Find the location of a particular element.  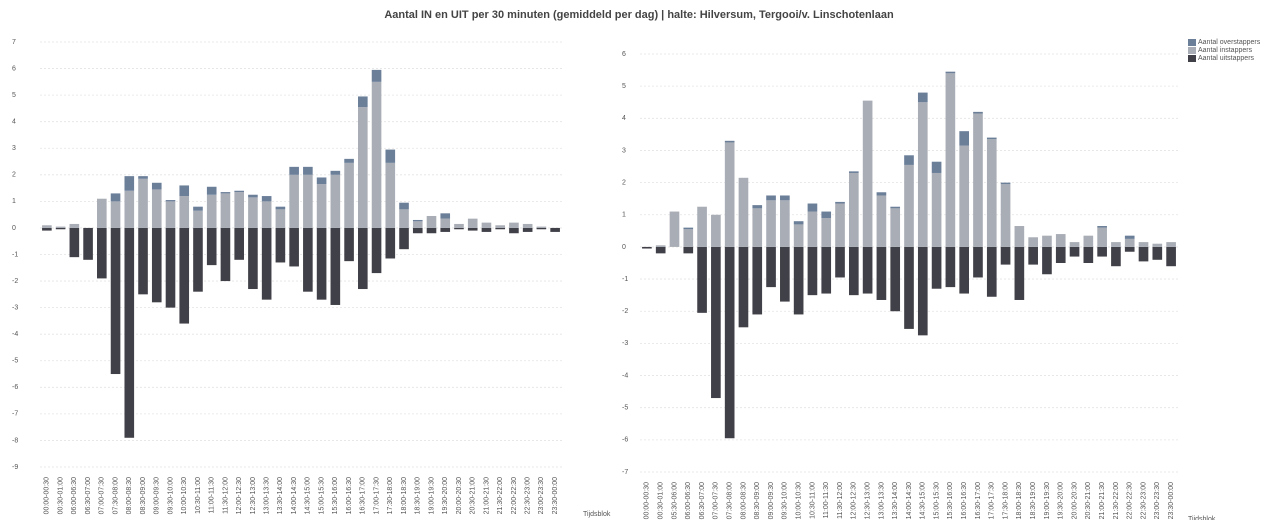

legend-swatch is located at coordinates (1192, 42).